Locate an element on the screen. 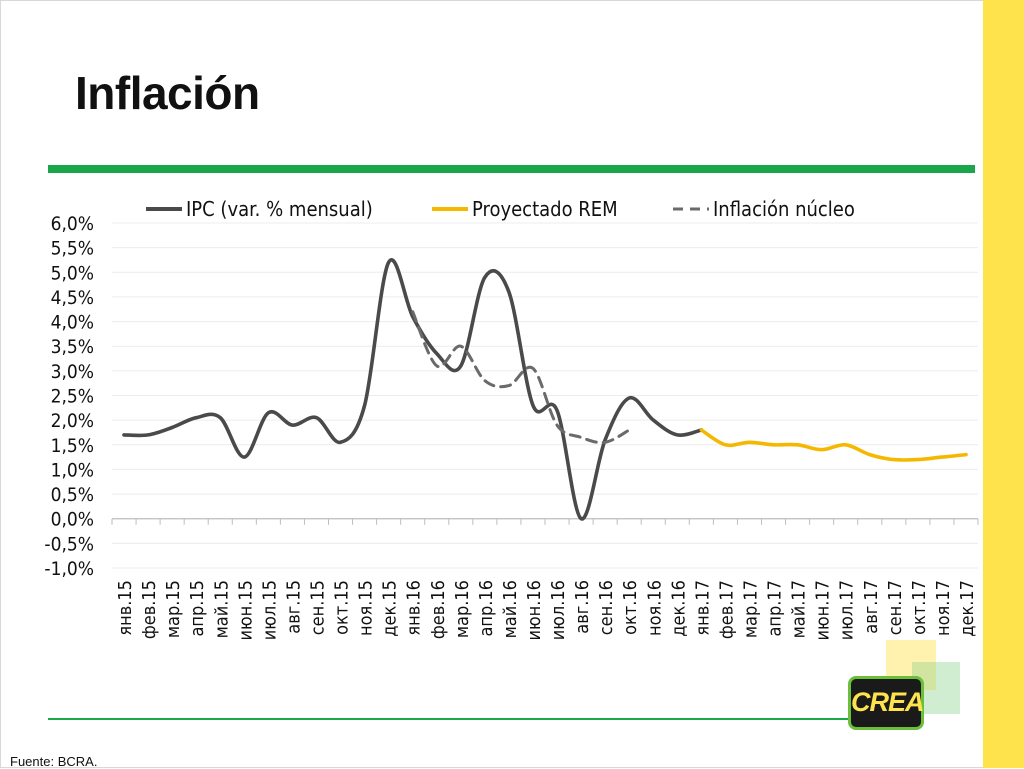 The height and width of the screenshot is (769, 1024). x-tick-label: фев.15 is located at coordinates (149, 609).